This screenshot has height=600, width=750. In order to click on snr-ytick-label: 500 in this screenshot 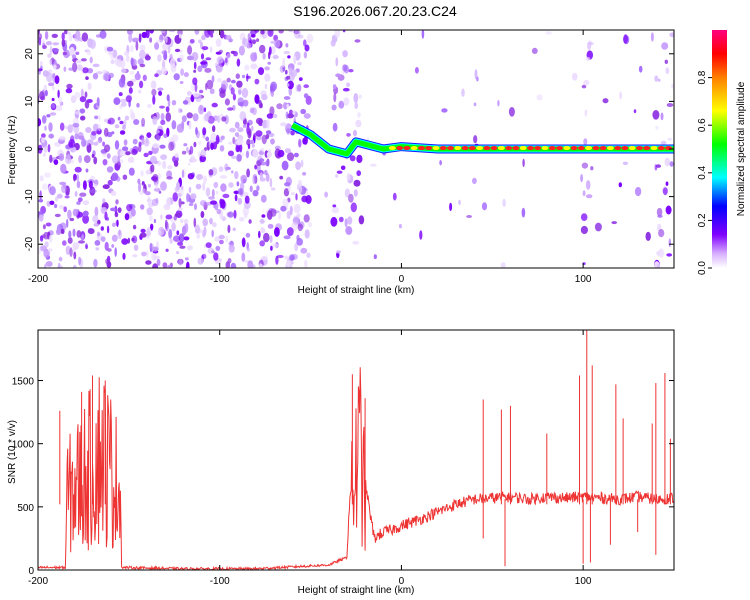, I will do `click(25, 508)`.